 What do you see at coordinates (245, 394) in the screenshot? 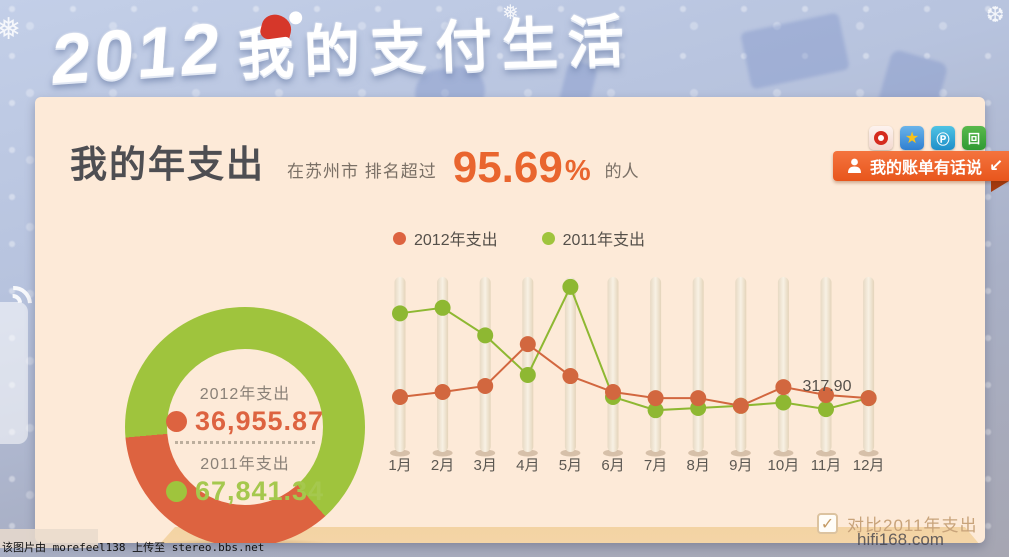
I see `donut-label-2012: 2012年支出` at bounding box center [245, 394].